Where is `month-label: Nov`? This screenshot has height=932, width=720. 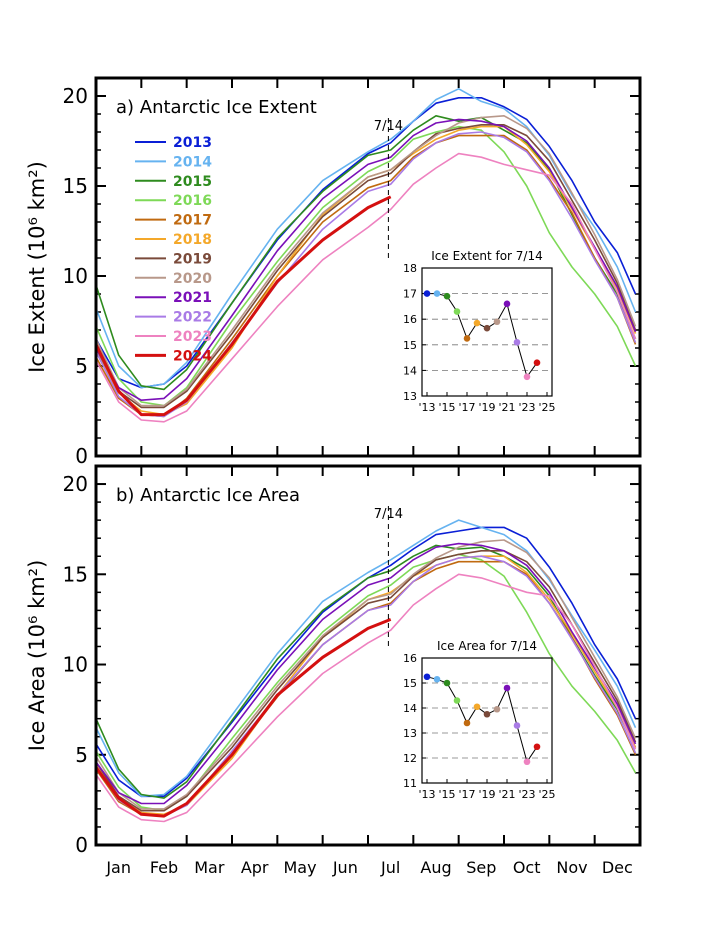
month-label: Nov is located at coordinates (571, 867).